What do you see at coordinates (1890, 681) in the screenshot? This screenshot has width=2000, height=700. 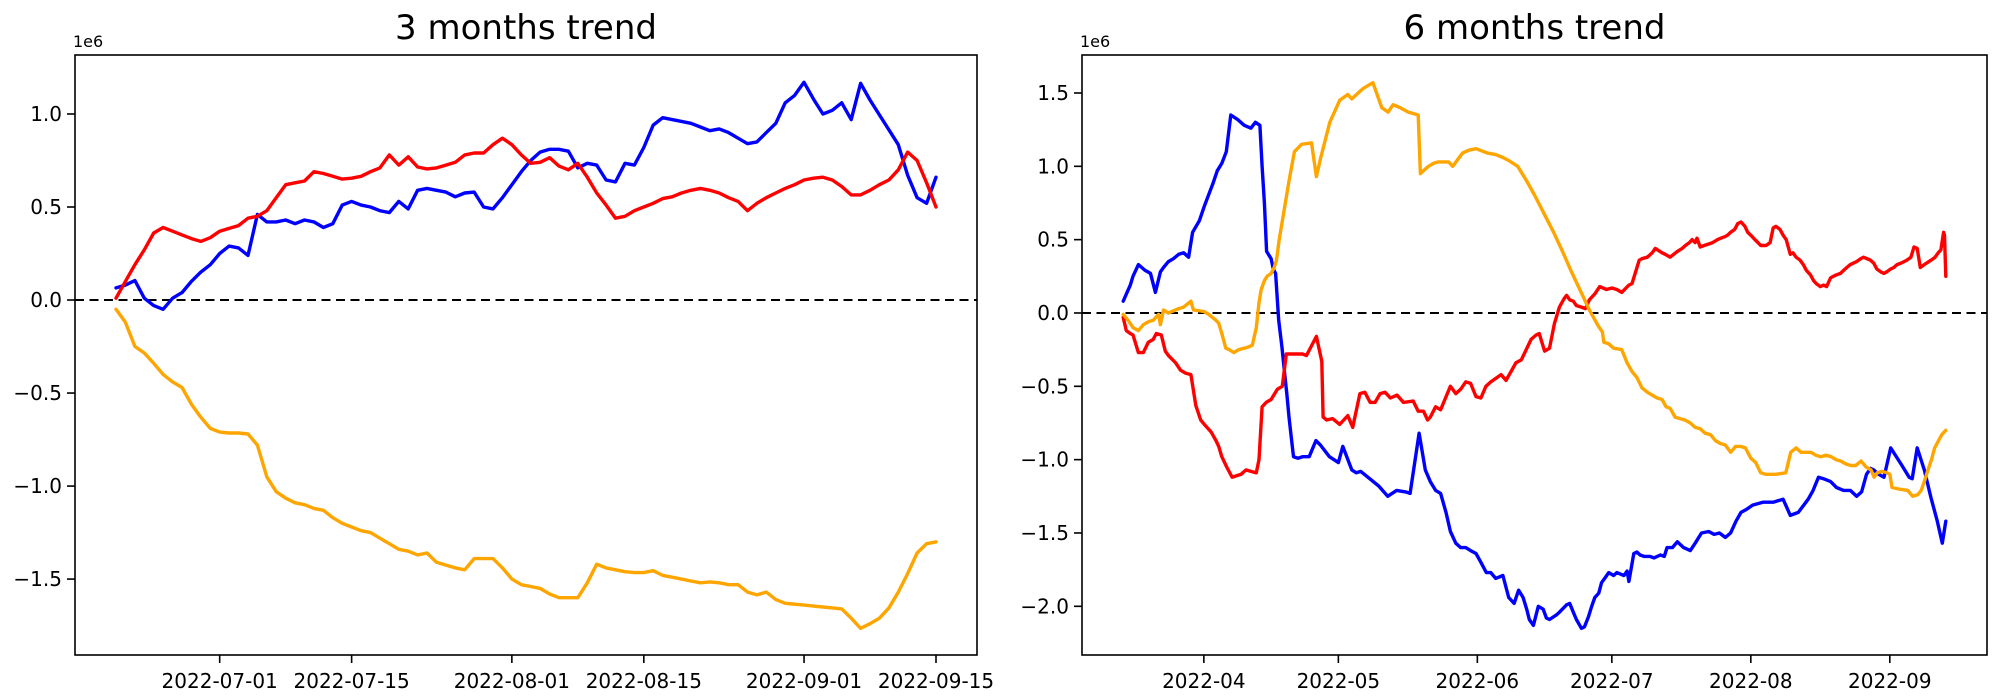 I see `x-tick-label: 2022-09` at bounding box center [1890, 681].